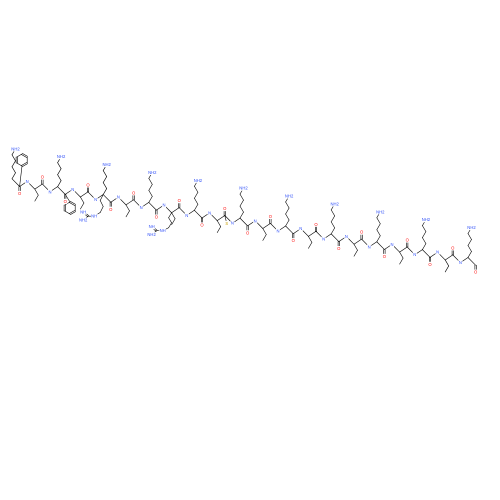 Image resolution: width=500 pixels, height=500 pixels. I want to click on atom-label-s: S, so click(226, 223).